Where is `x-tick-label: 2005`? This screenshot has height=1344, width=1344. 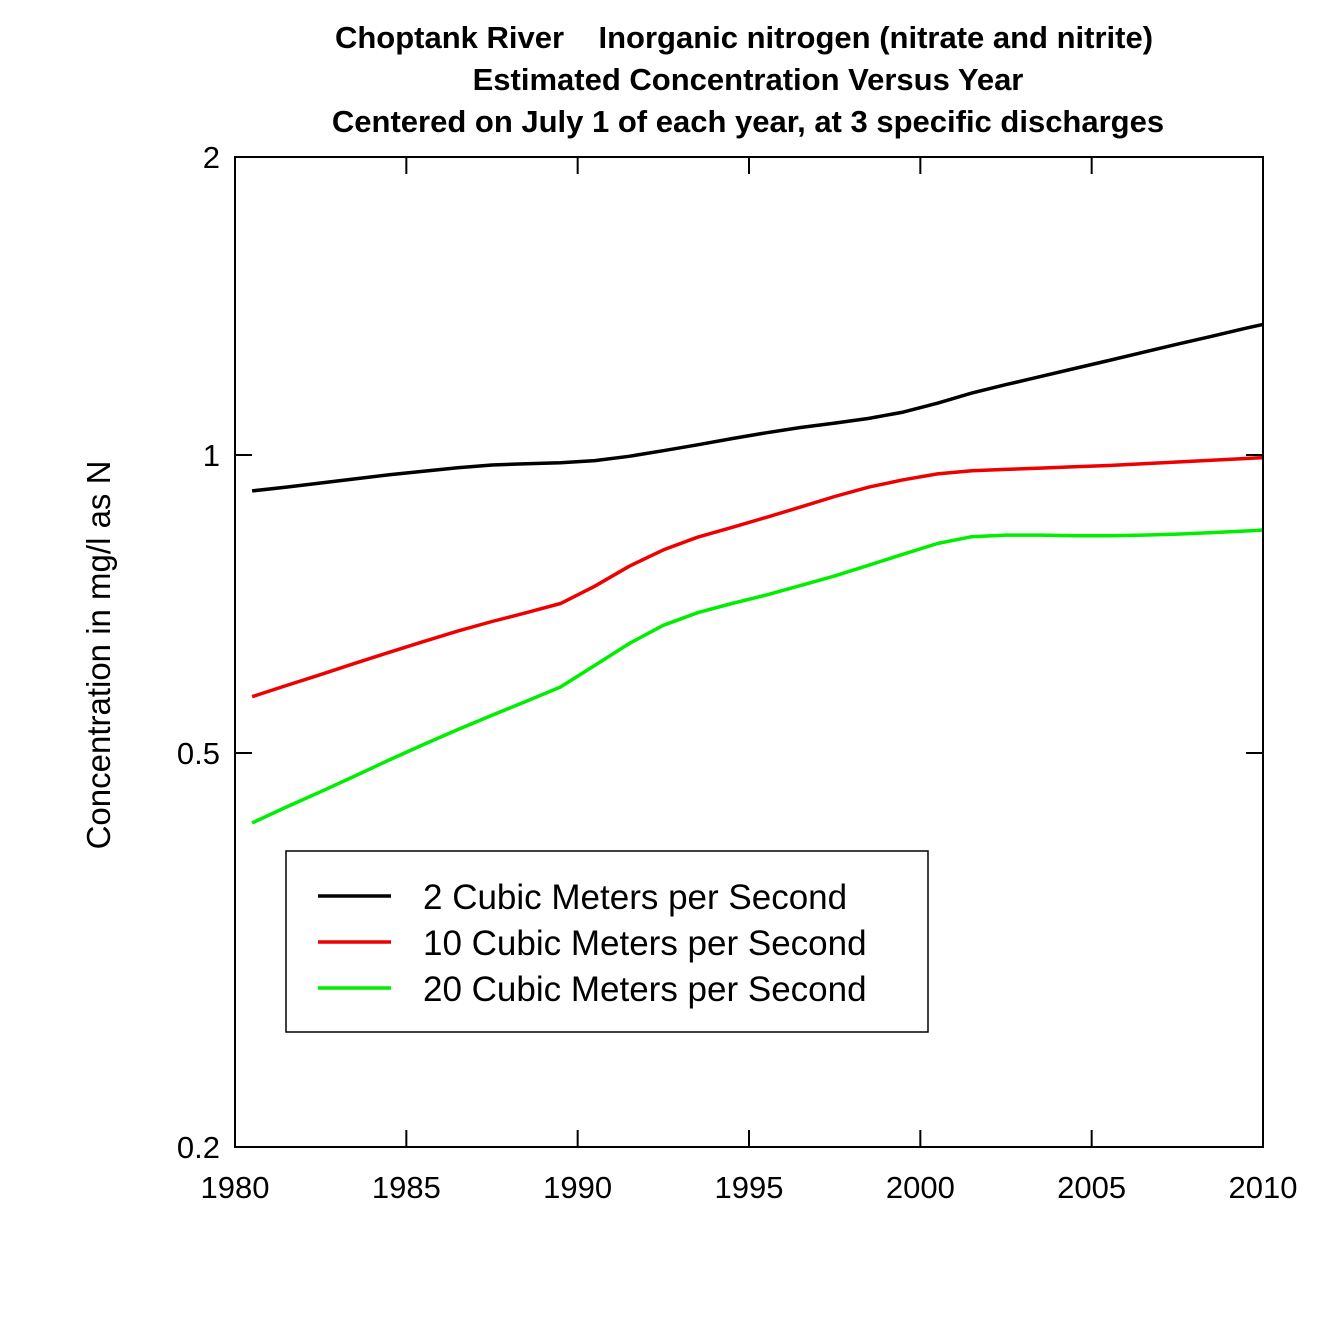 x-tick-label: 2005 is located at coordinates (1091, 1187).